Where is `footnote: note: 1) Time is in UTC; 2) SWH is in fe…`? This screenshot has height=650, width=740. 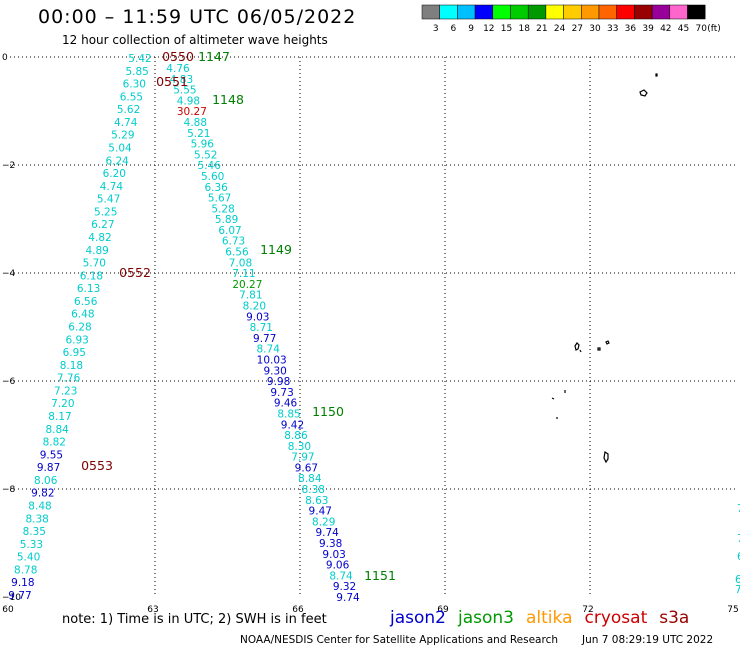
footnote: note: 1) Time is in UTC; 2) SWH is in fe… is located at coordinates (194, 619).